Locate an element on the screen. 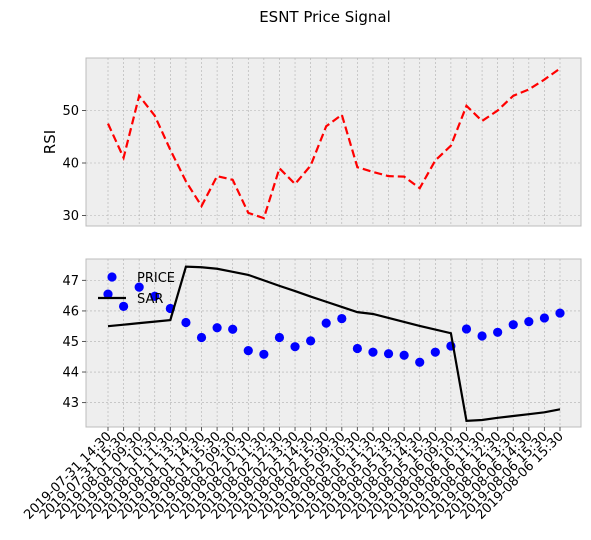 The image size is (591, 540). y-tick-label: 43 is located at coordinates (70, 403).